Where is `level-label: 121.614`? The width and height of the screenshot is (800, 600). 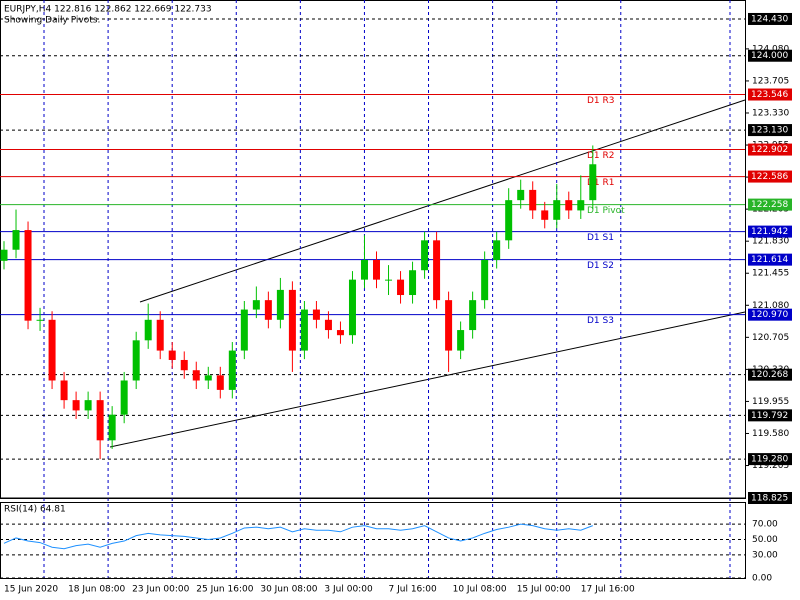
level-label: 121.614 is located at coordinates (769, 260).